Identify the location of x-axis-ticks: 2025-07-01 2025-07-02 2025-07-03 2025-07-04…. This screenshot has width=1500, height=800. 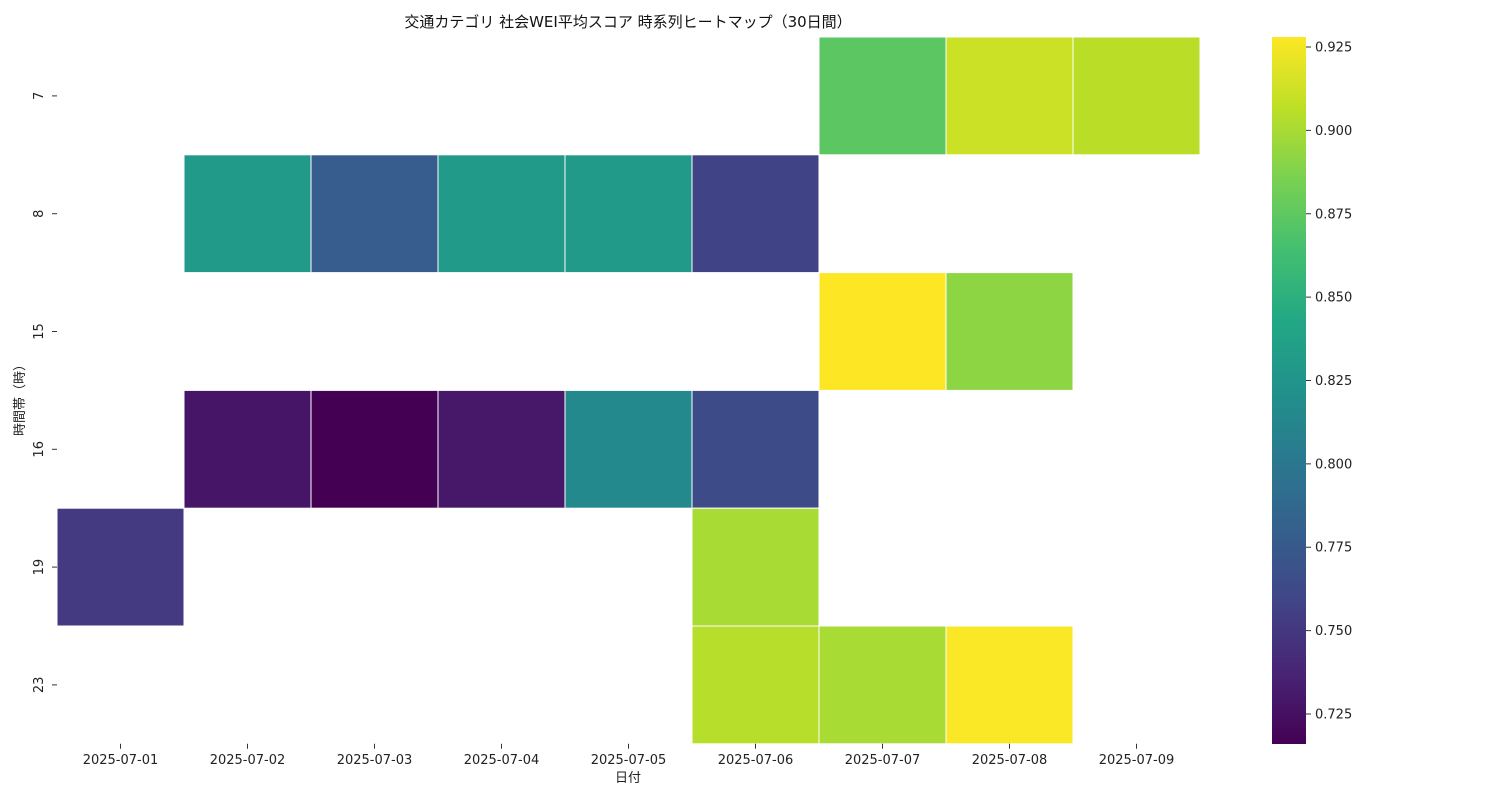
(629, 755).